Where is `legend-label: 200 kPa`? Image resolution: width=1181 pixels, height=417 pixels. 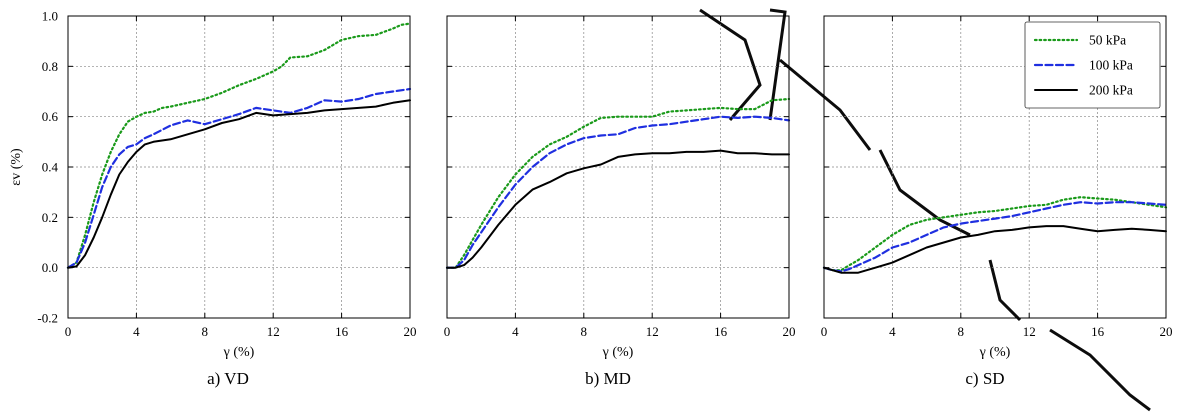
legend-label: 200 kPa is located at coordinates (1111, 90).